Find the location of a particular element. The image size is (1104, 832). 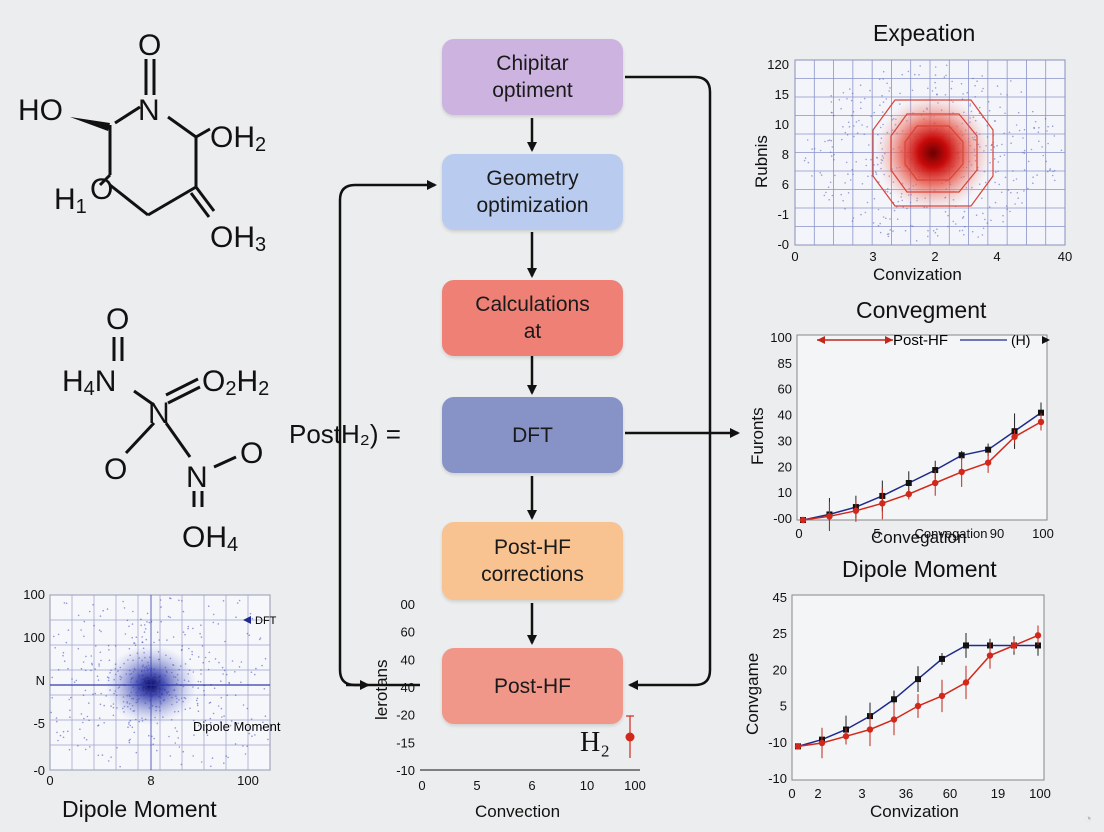

flow-box-calculations: Calculations at is located at coordinates (532, 318).